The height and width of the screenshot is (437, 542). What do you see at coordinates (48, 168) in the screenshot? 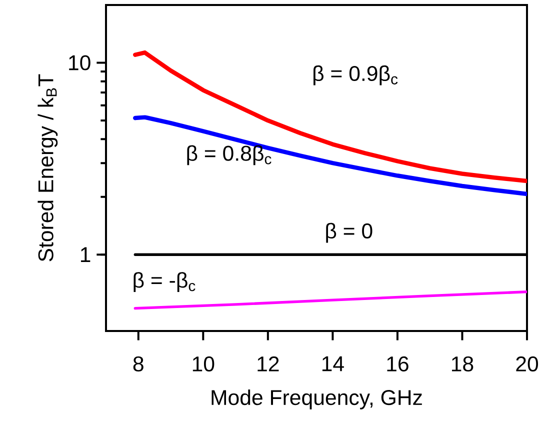
I see `y-axis-title: Stored Energy / k$_{B}$T` at bounding box center [48, 168].